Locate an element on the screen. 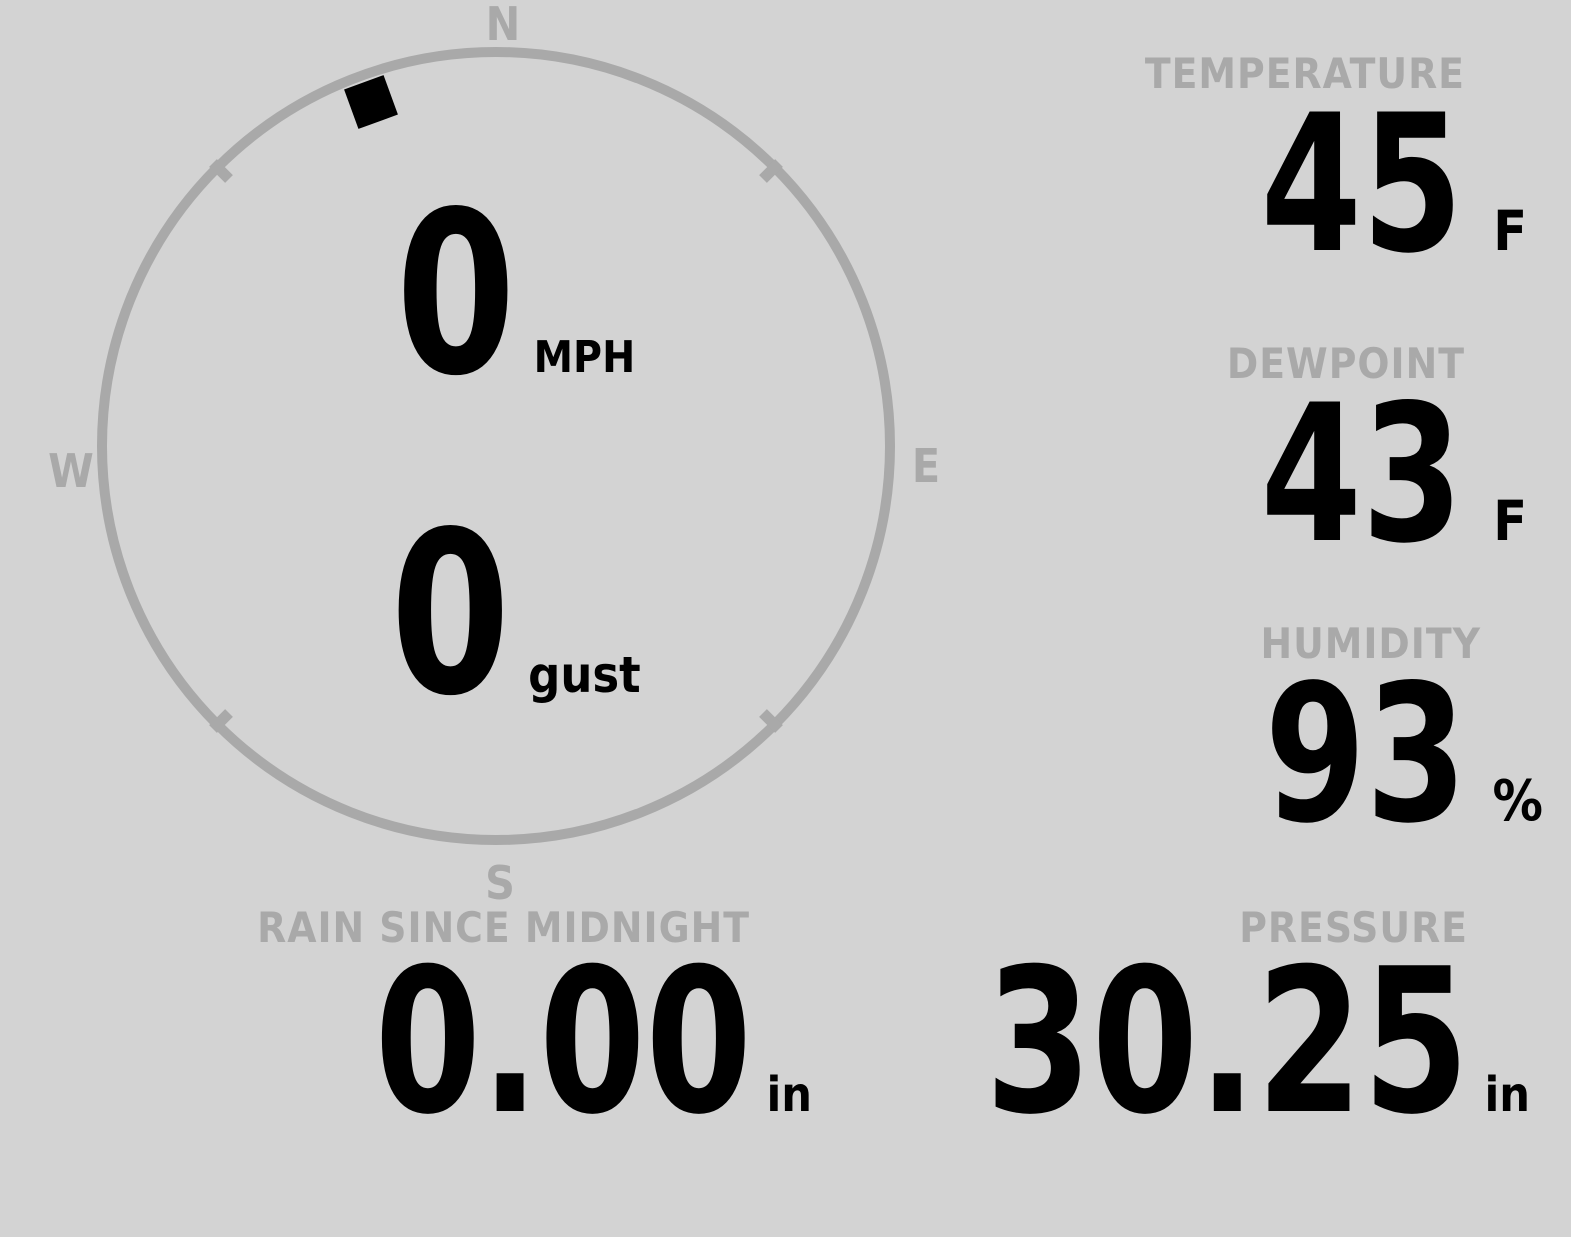  rain-since-midnight-reading: 0.00 in is located at coordinates (534, 1043).